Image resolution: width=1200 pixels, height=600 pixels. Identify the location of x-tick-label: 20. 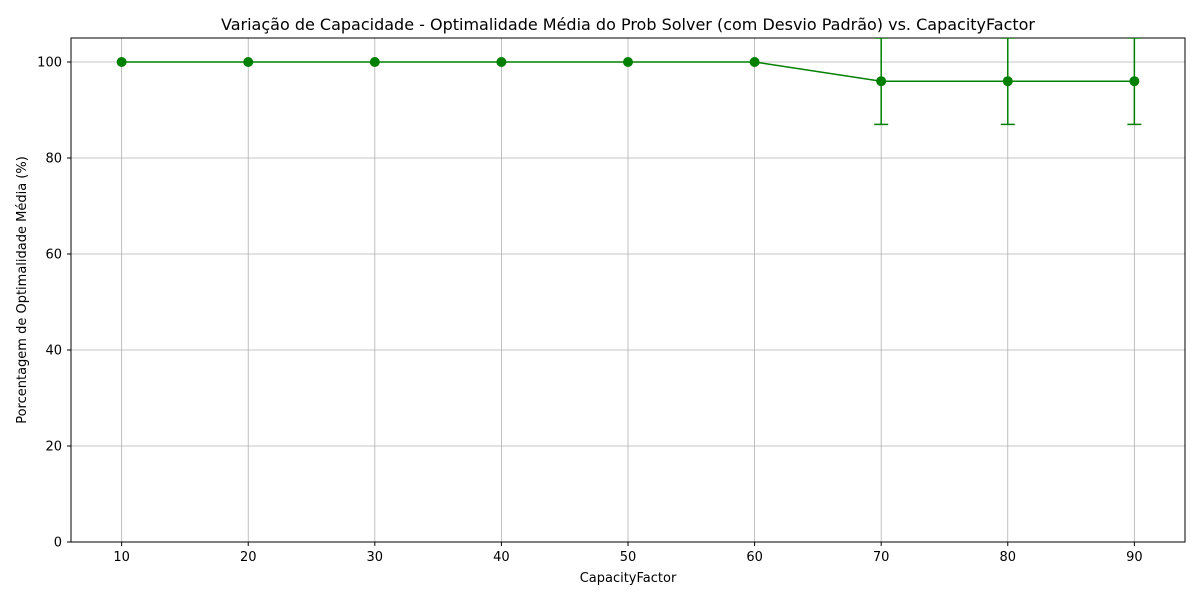
(248, 557).